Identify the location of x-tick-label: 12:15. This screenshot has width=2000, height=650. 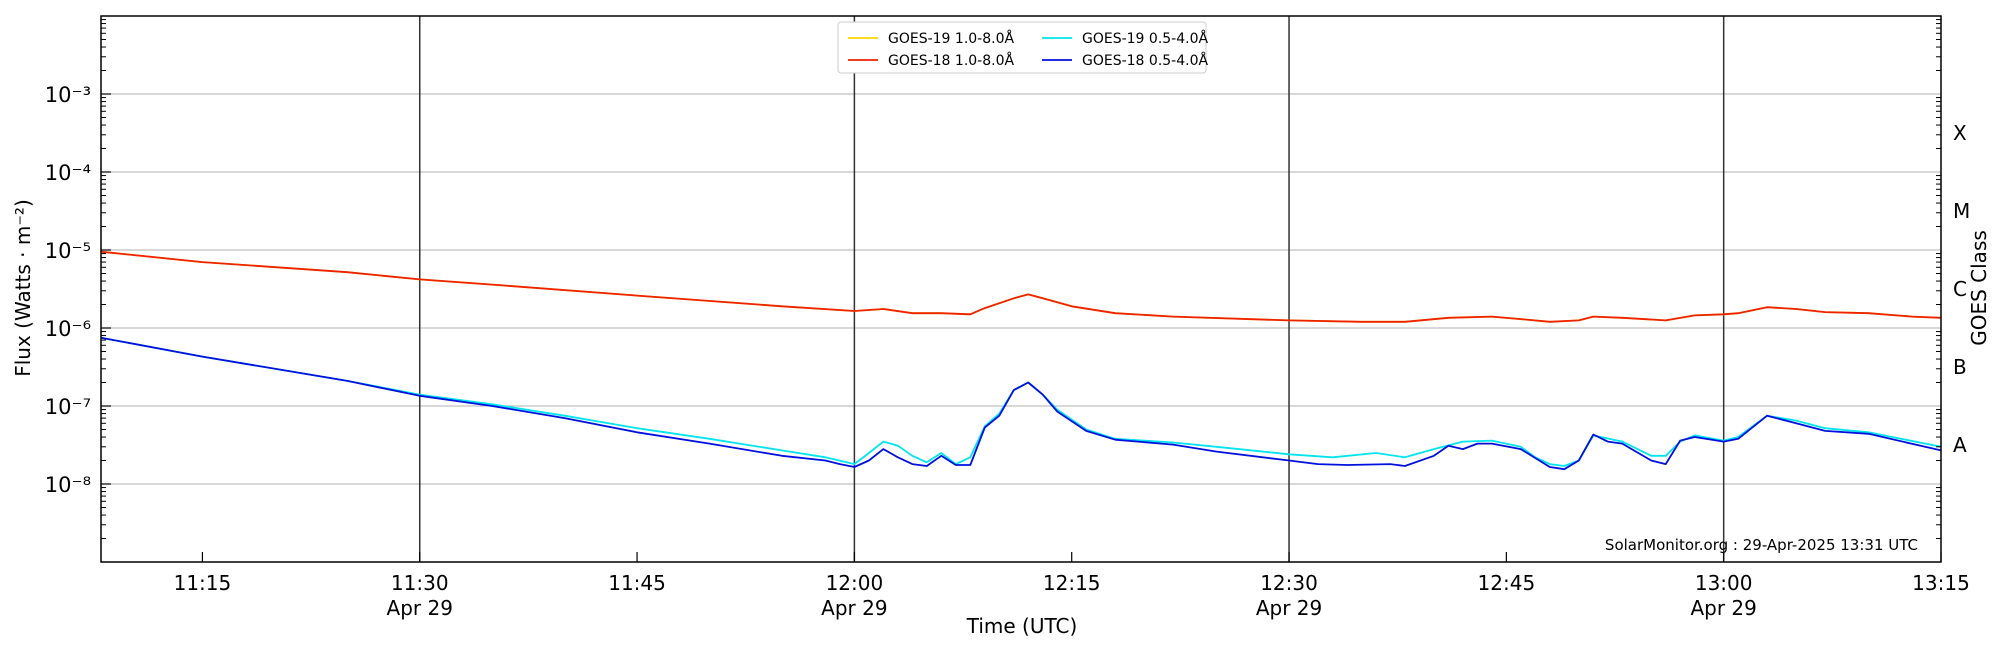
(1072, 583).